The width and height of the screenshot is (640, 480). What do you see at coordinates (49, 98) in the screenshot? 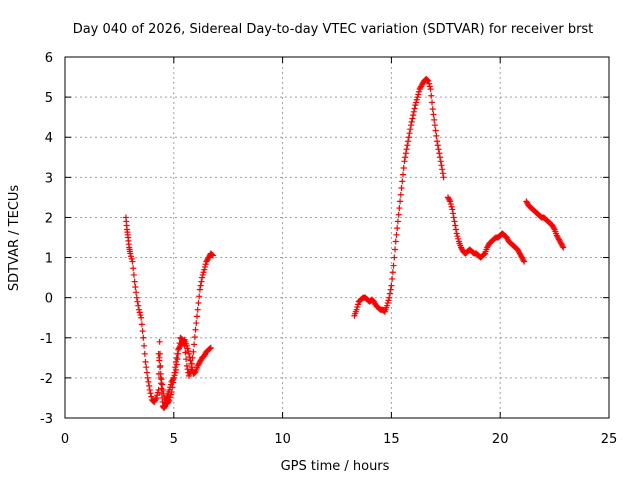
I see `y-tick-label: 5` at bounding box center [49, 98].